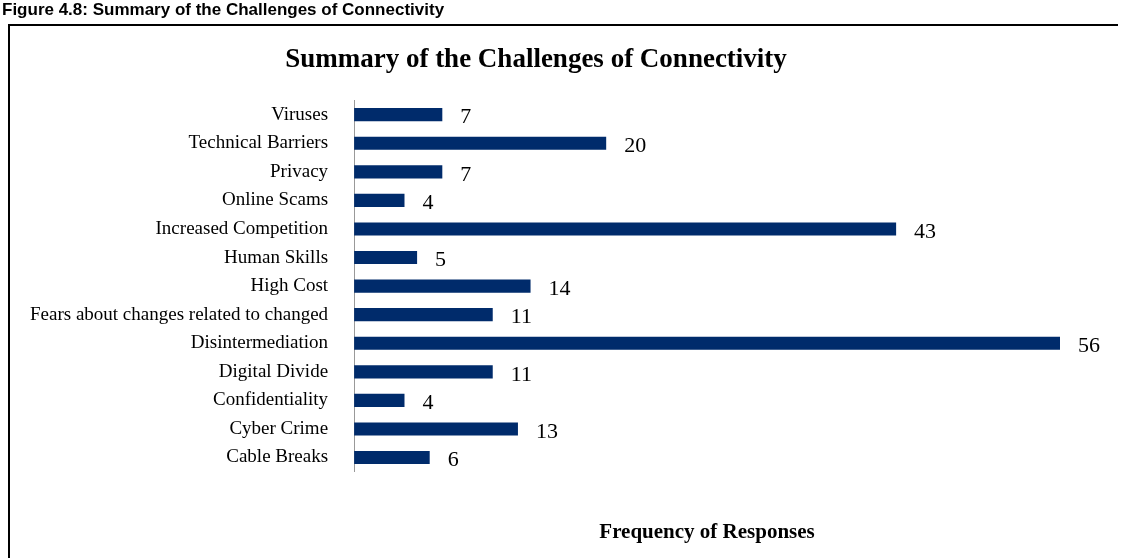  What do you see at coordinates (279, 427) in the screenshot?
I see `y-tick-label: Cyber Crime` at bounding box center [279, 427].